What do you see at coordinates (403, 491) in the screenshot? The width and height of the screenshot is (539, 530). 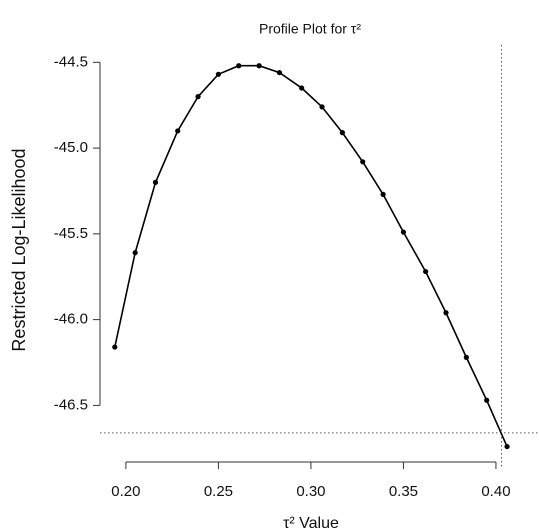 I see `x-tick-label: 0.35` at bounding box center [403, 491].